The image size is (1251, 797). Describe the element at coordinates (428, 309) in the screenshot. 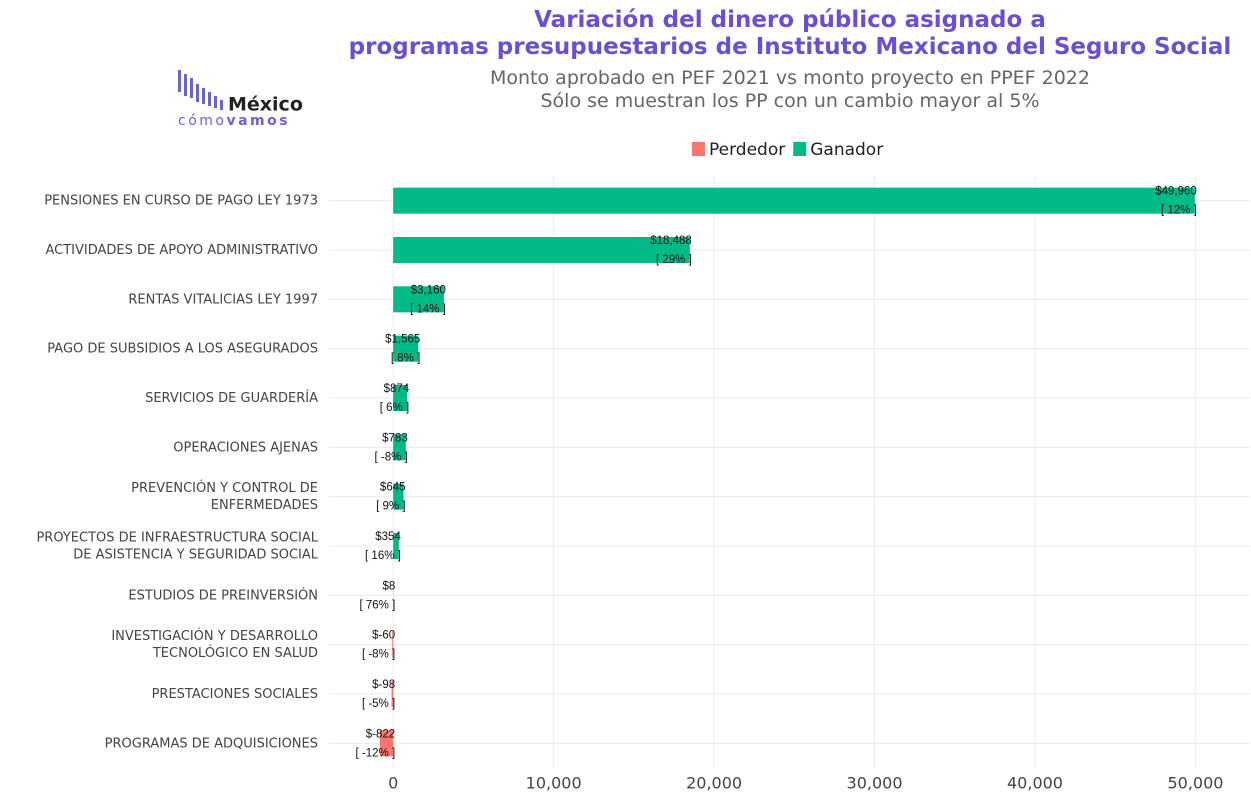

I see `data-label: [ 14% ]` at that location.